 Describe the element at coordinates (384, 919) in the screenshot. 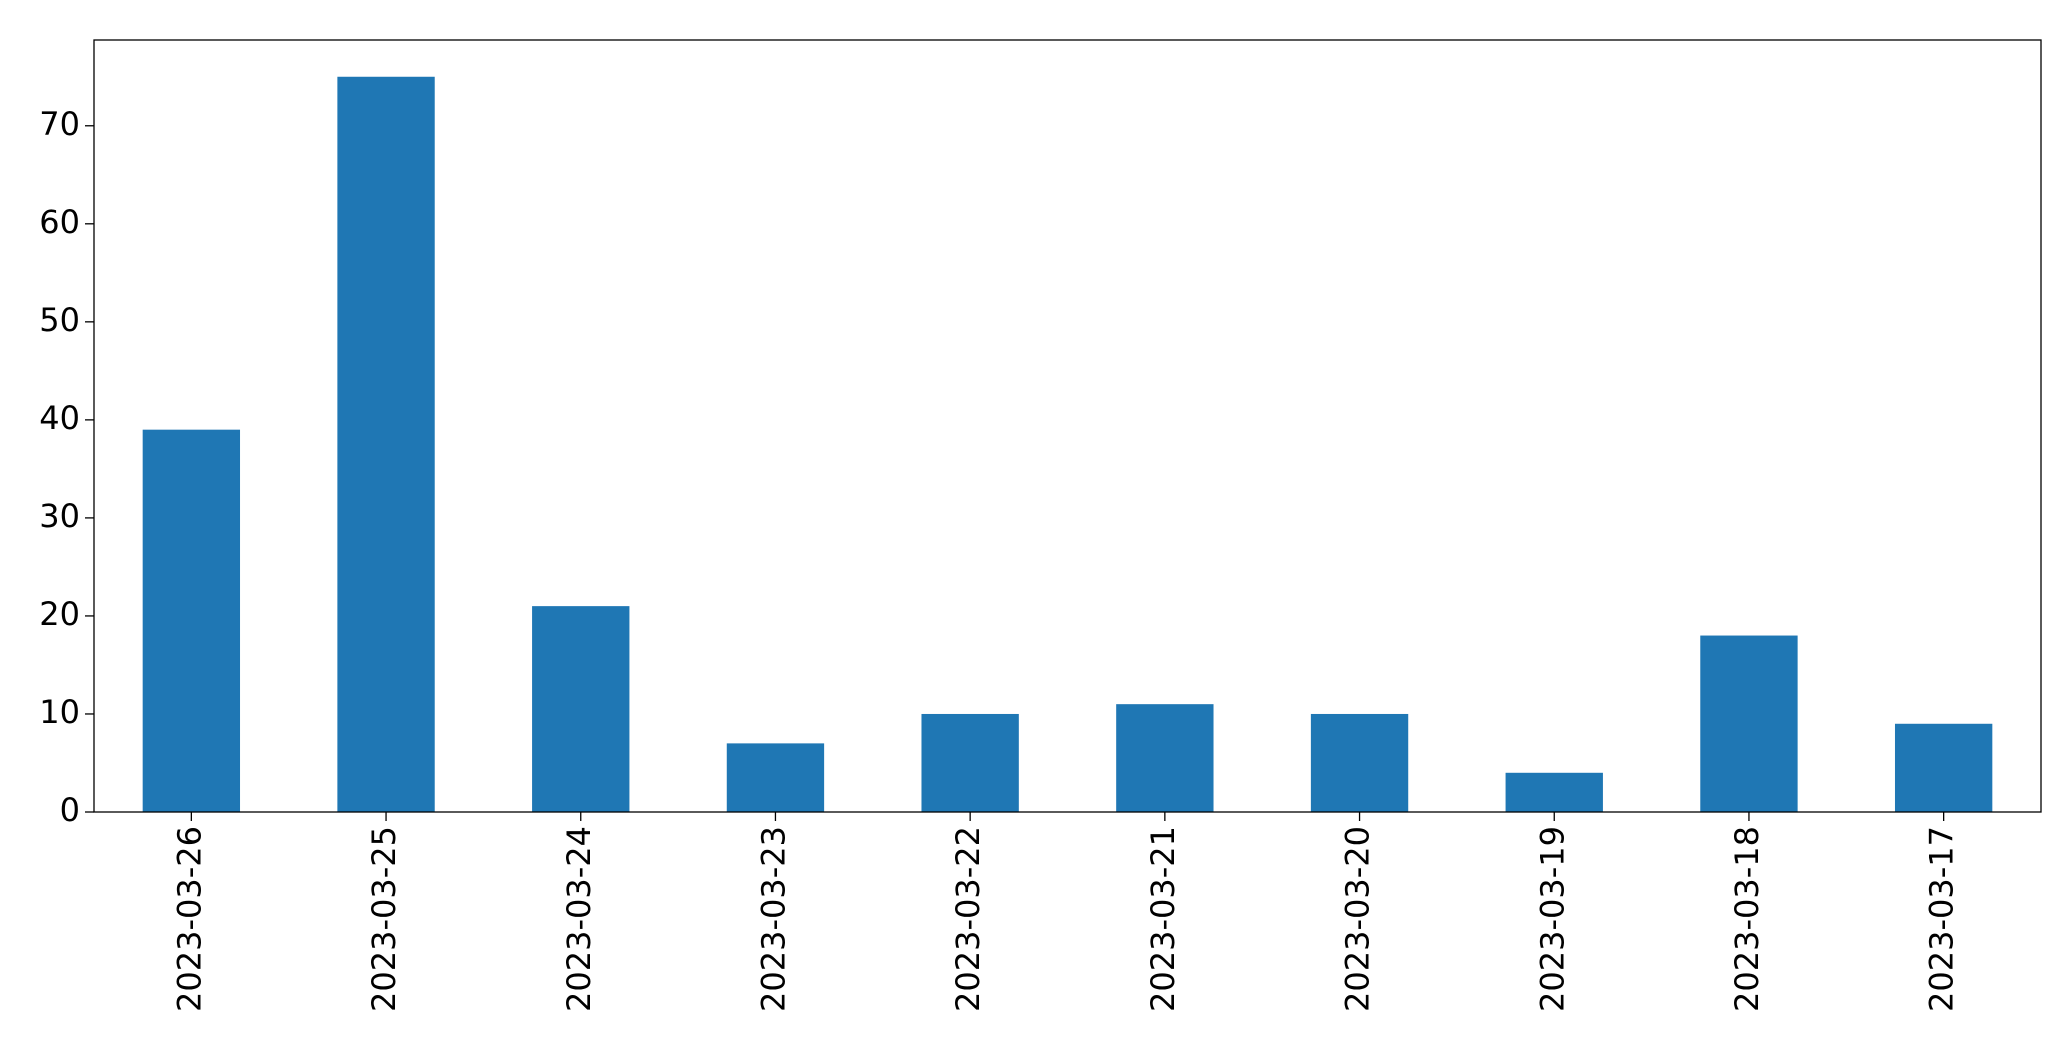

I see `x-tick-label: 2023-03-25` at that location.